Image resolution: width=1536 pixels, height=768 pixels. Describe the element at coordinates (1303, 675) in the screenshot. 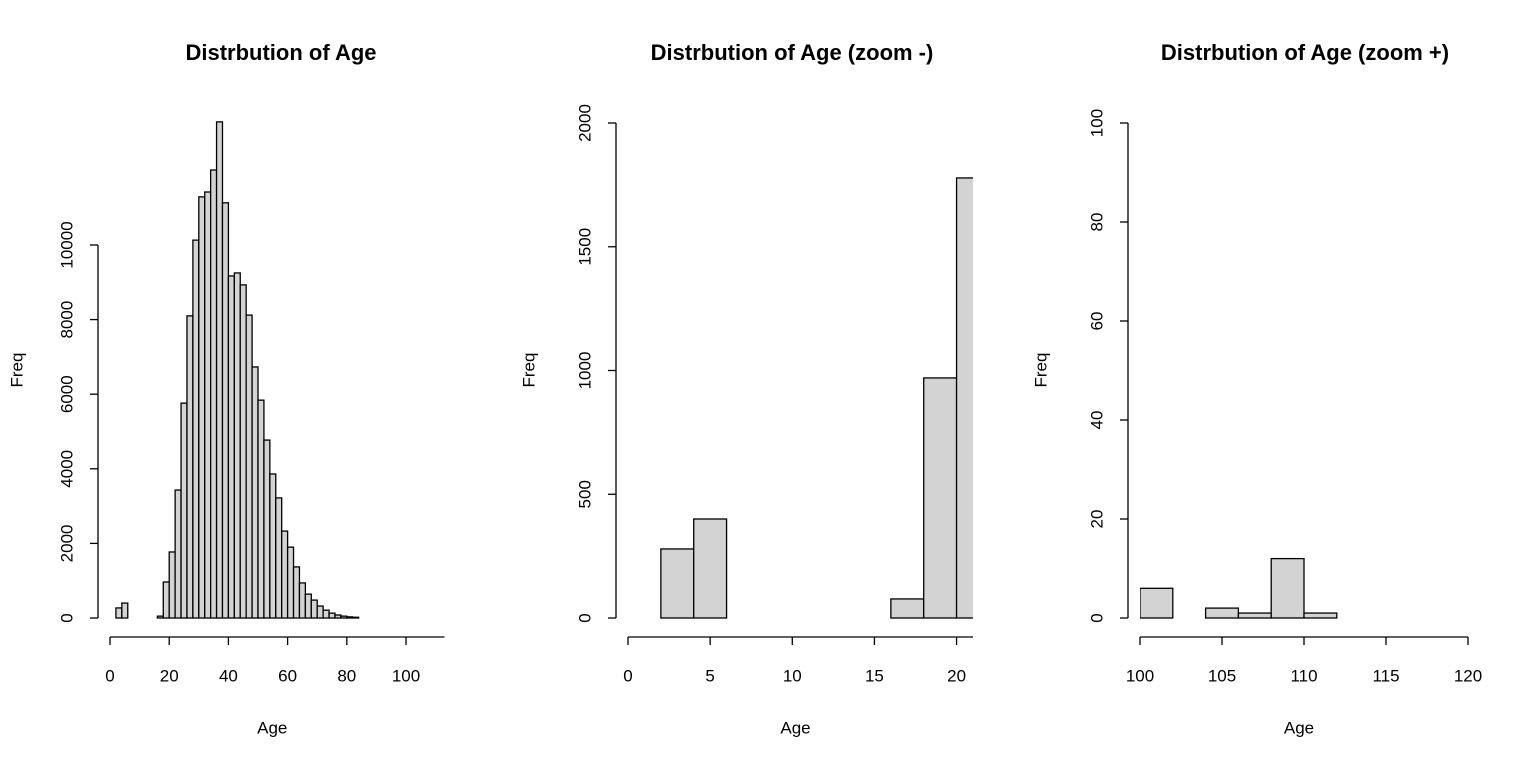

I see `x-tick-label: 110` at that location.